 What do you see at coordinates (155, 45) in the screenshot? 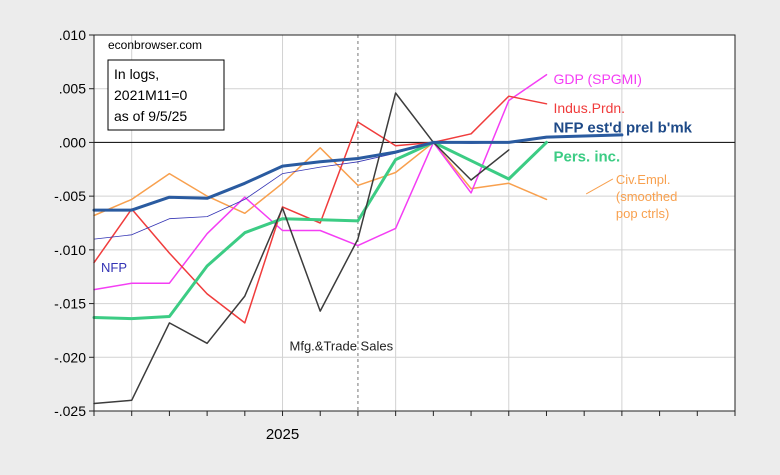
I see `source-label: econbrowser.com` at bounding box center [155, 45].